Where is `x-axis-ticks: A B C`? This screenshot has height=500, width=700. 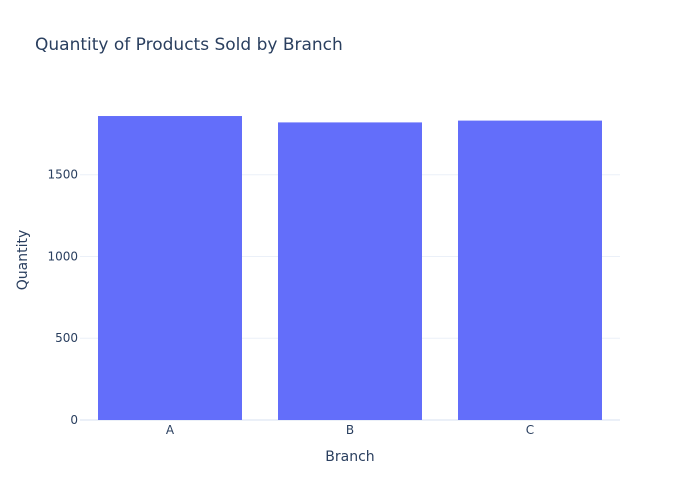 x-axis-ticks: A B C is located at coordinates (350, 430).